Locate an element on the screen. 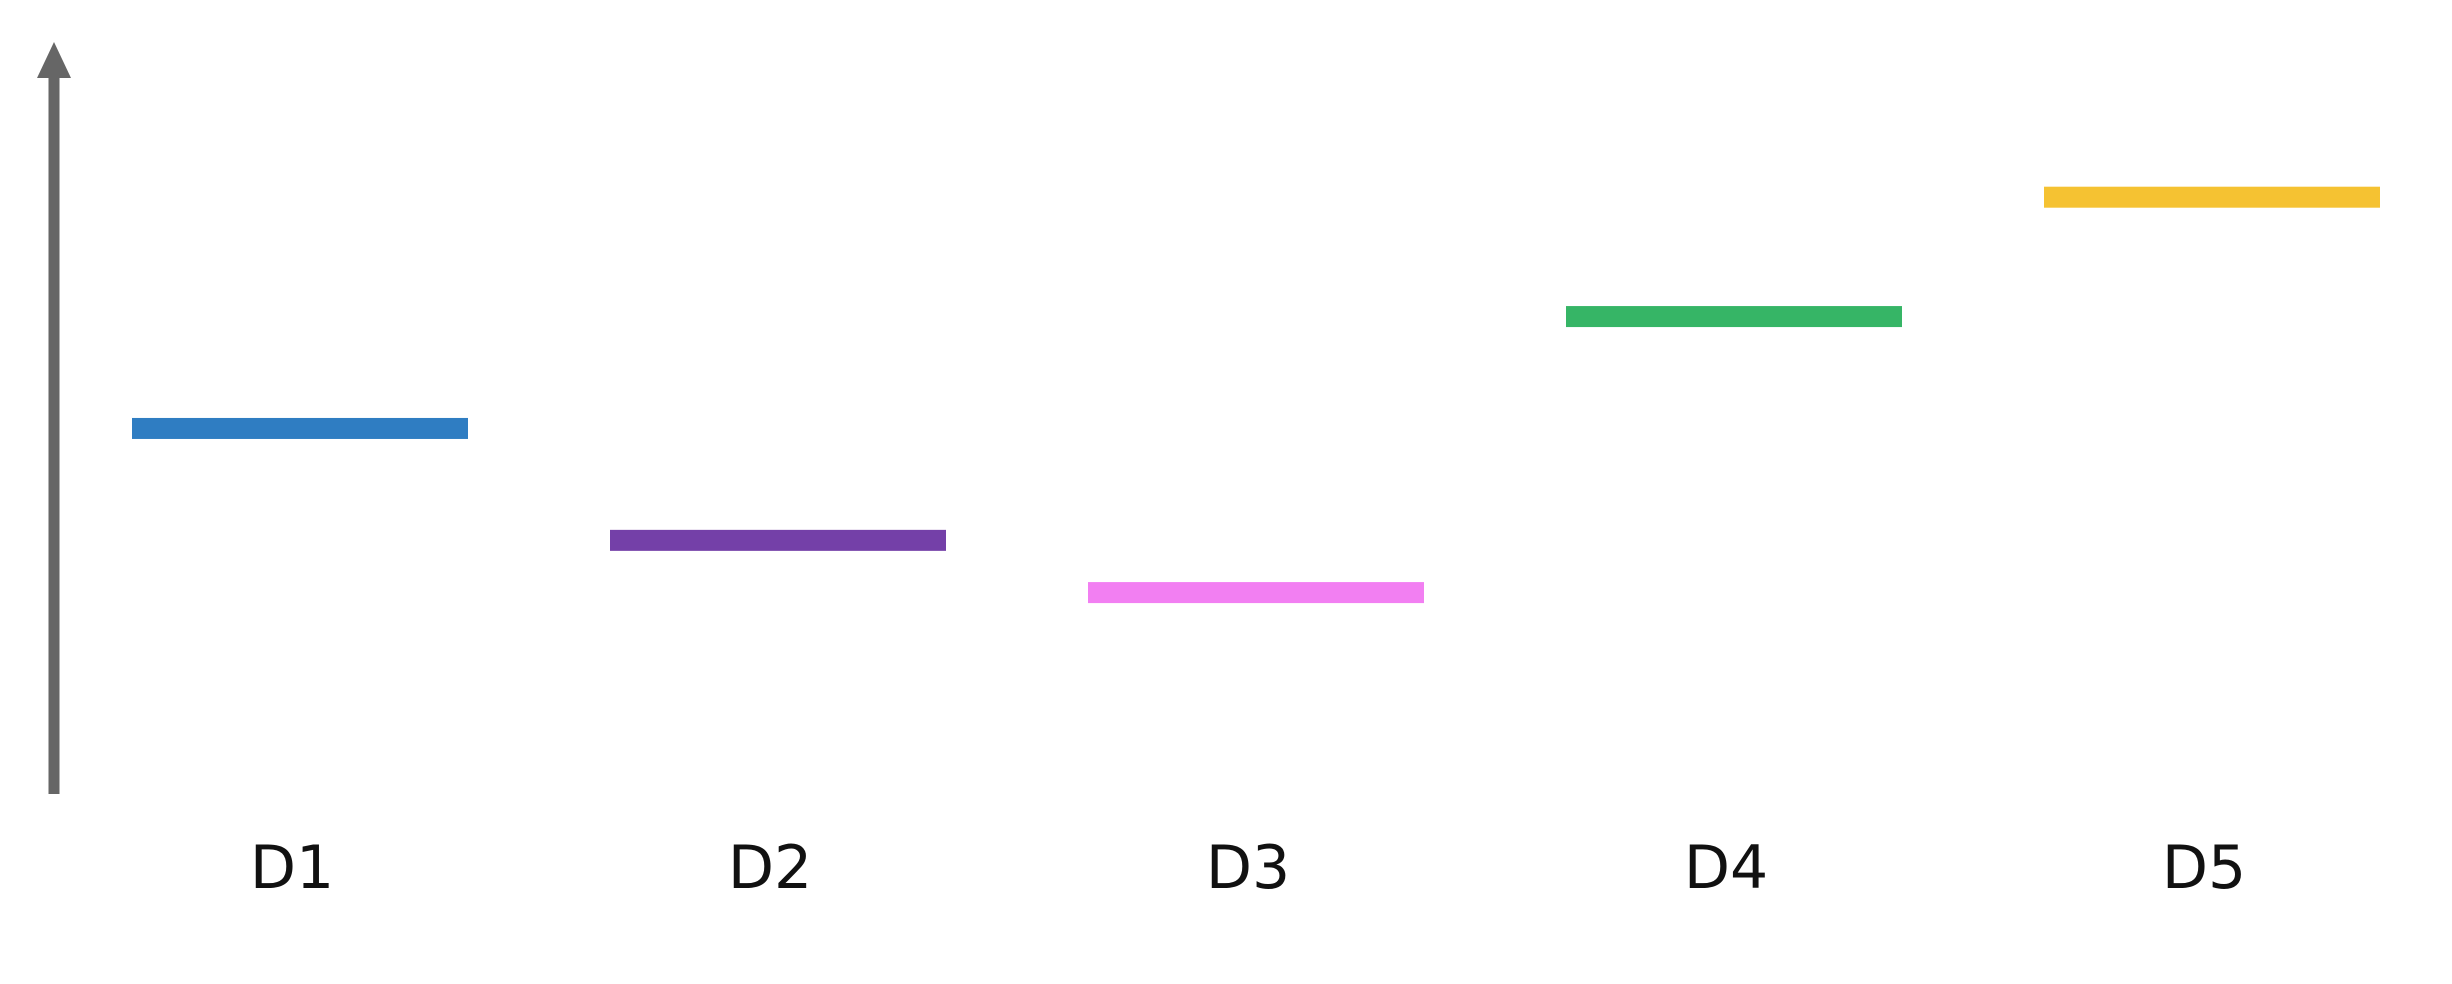 The image size is (2452, 984). bar-d3 is located at coordinates (1256, 593).